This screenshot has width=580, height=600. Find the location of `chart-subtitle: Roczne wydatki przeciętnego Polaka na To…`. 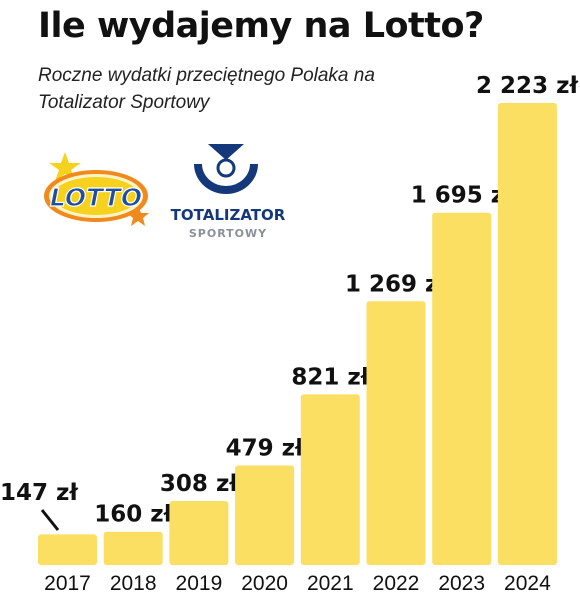

chart-subtitle: Roczne wydatki przeciętnego Polaka na To… is located at coordinates (206, 89).